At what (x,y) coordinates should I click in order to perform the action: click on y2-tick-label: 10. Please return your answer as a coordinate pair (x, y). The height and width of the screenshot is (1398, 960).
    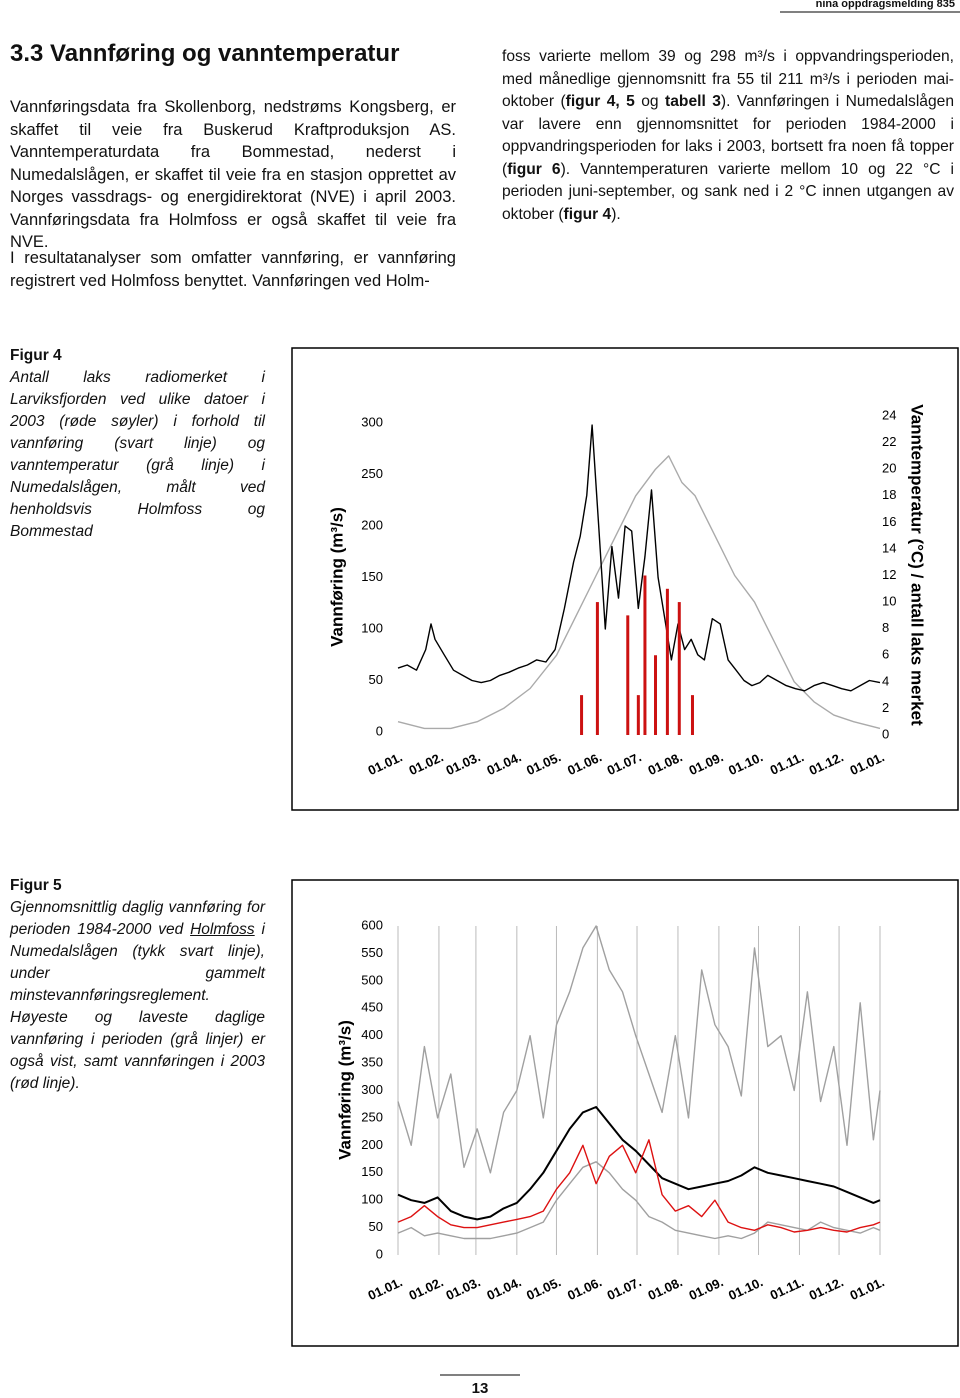
    Looking at the image, I should click on (889, 601).